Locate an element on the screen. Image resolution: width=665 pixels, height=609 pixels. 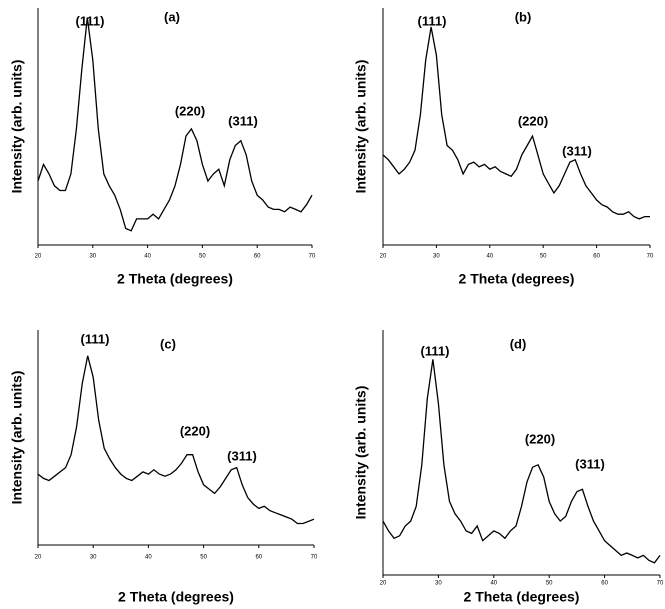
panel-label: (c) is located at coordinates (168, 343).